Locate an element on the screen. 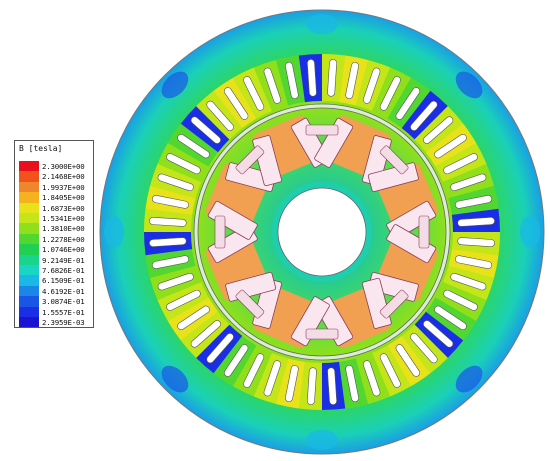 The height and width of the screenshot is (461, 550). legend-entry: 1.5557E-01 is located at coordinates (56, 312).